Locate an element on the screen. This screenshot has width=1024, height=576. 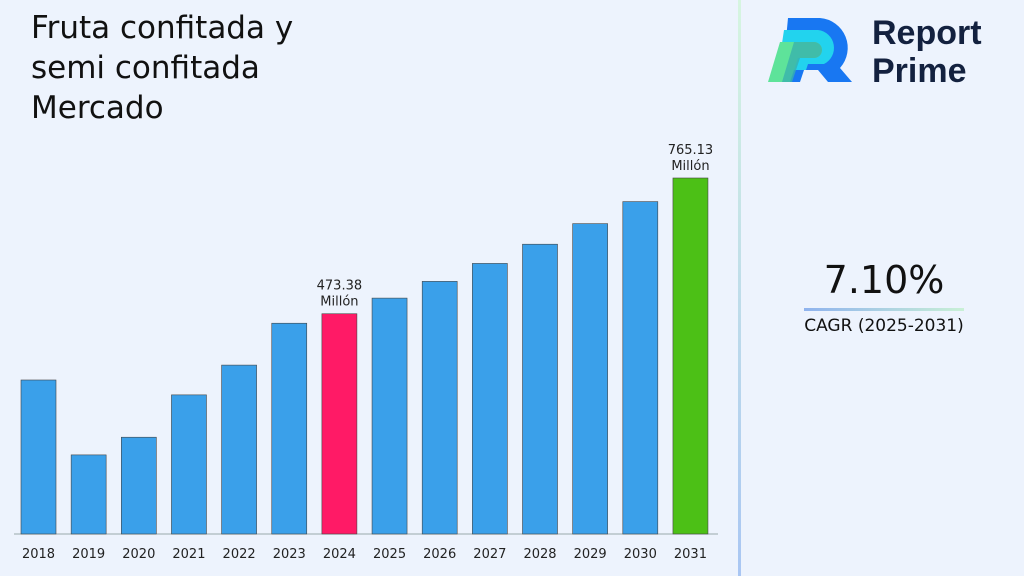
bar-2029 is located at coordinates (590, 379).